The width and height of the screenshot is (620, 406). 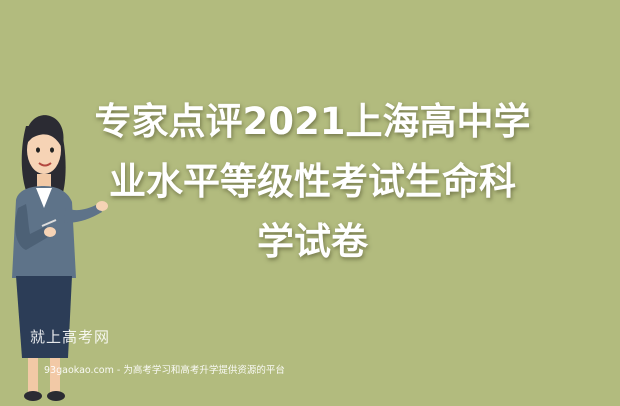 What do you see at coordinates (44, 317) in the screenshot?
I see `skirt` at bounding box center [44, 317].